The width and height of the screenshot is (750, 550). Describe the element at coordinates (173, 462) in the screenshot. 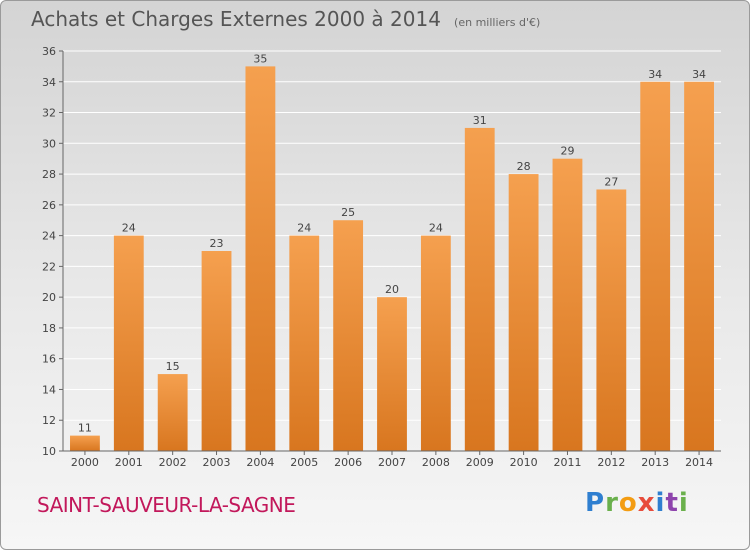

I see `x-tick-label: 2002` at that location.